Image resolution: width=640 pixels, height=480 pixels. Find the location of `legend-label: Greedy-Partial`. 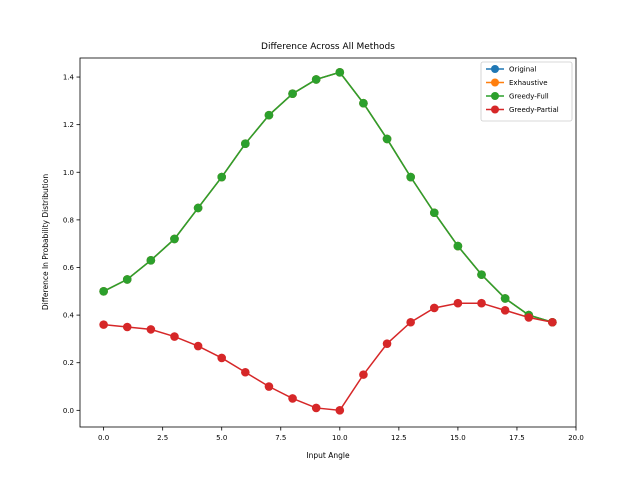

legend-label: Greedy-Partial is located at coordinates (534, 110).